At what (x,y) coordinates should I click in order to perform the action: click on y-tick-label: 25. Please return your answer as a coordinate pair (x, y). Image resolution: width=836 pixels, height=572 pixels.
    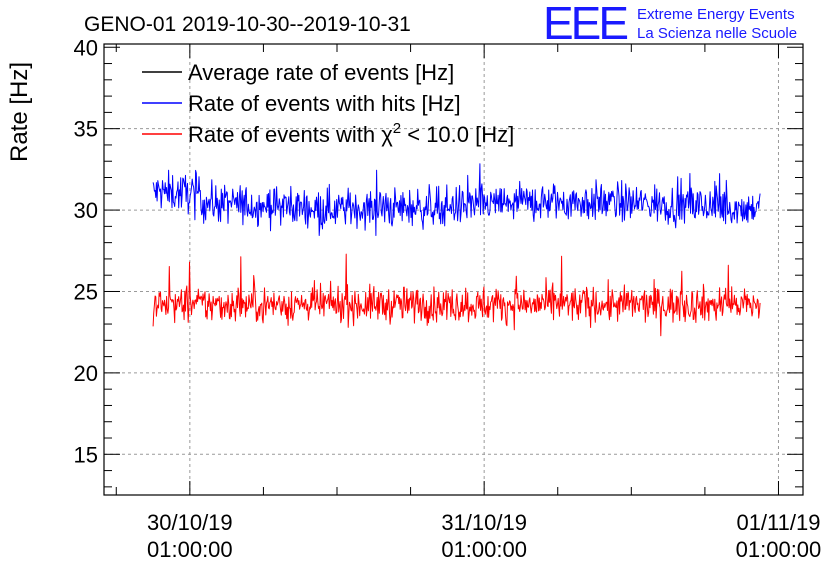
    Looking at the image, I should click on (86, 291).